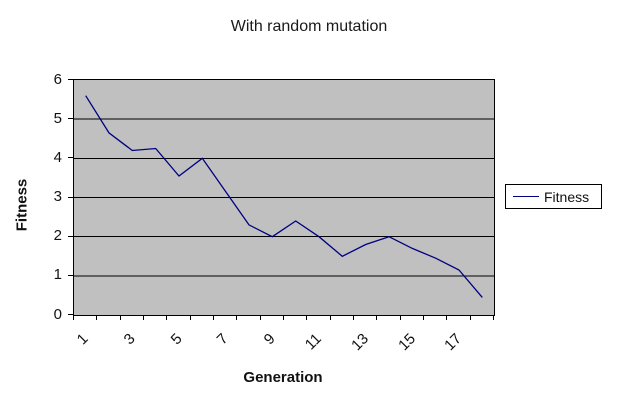 This screenshot has width=618, height=407. I want to click on y-tick-label: 1, so click(57, 275).